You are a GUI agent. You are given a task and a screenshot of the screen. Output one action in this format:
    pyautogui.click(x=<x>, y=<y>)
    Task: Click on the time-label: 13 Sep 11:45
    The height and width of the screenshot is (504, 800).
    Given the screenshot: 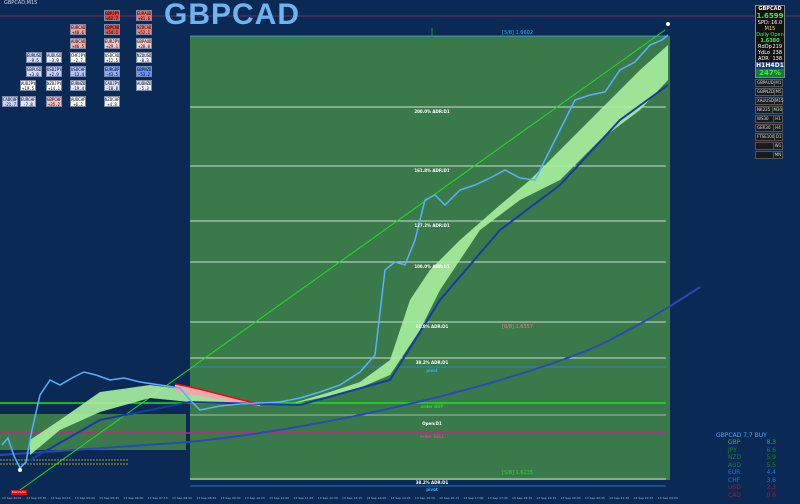 What is the action you would take?
    pyautogui.click(x=303, y=498)
    